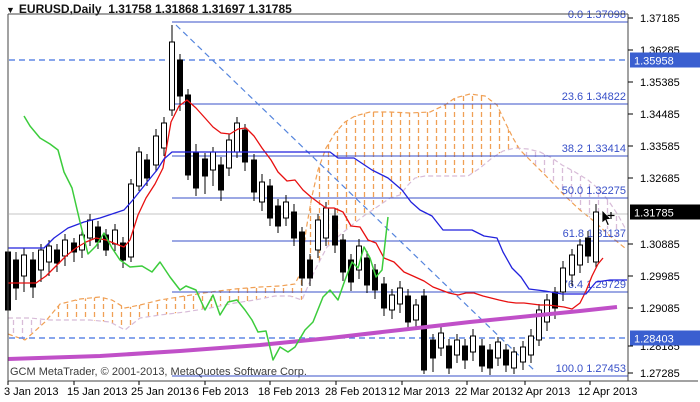  I want to click on svg-text: 1.34485, so click(660, 115).